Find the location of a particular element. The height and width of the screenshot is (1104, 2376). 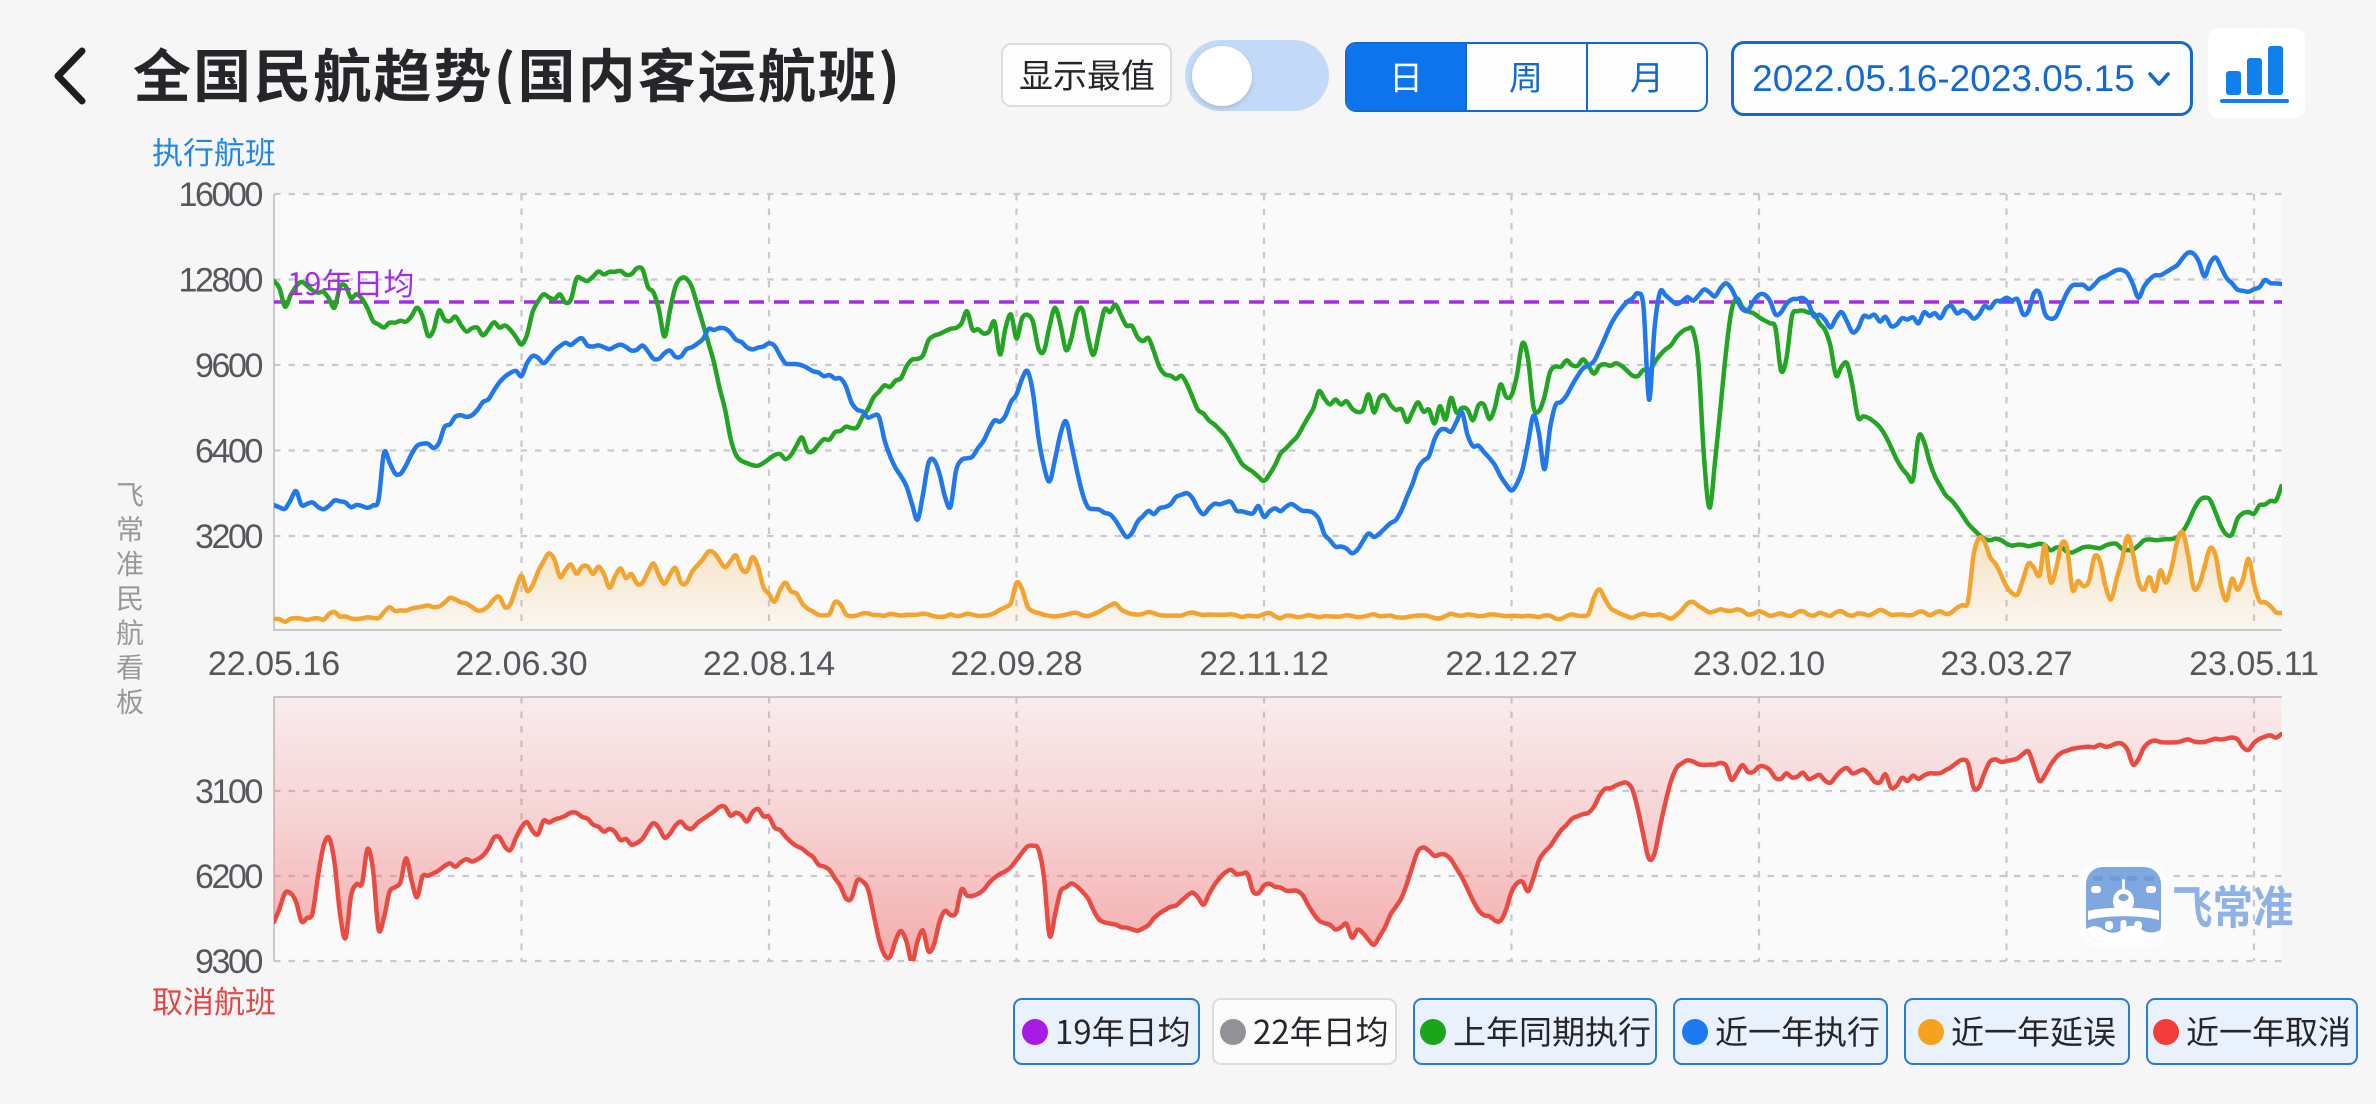

svg-text: 23.02.10 is located at coordinates (1759, 664).